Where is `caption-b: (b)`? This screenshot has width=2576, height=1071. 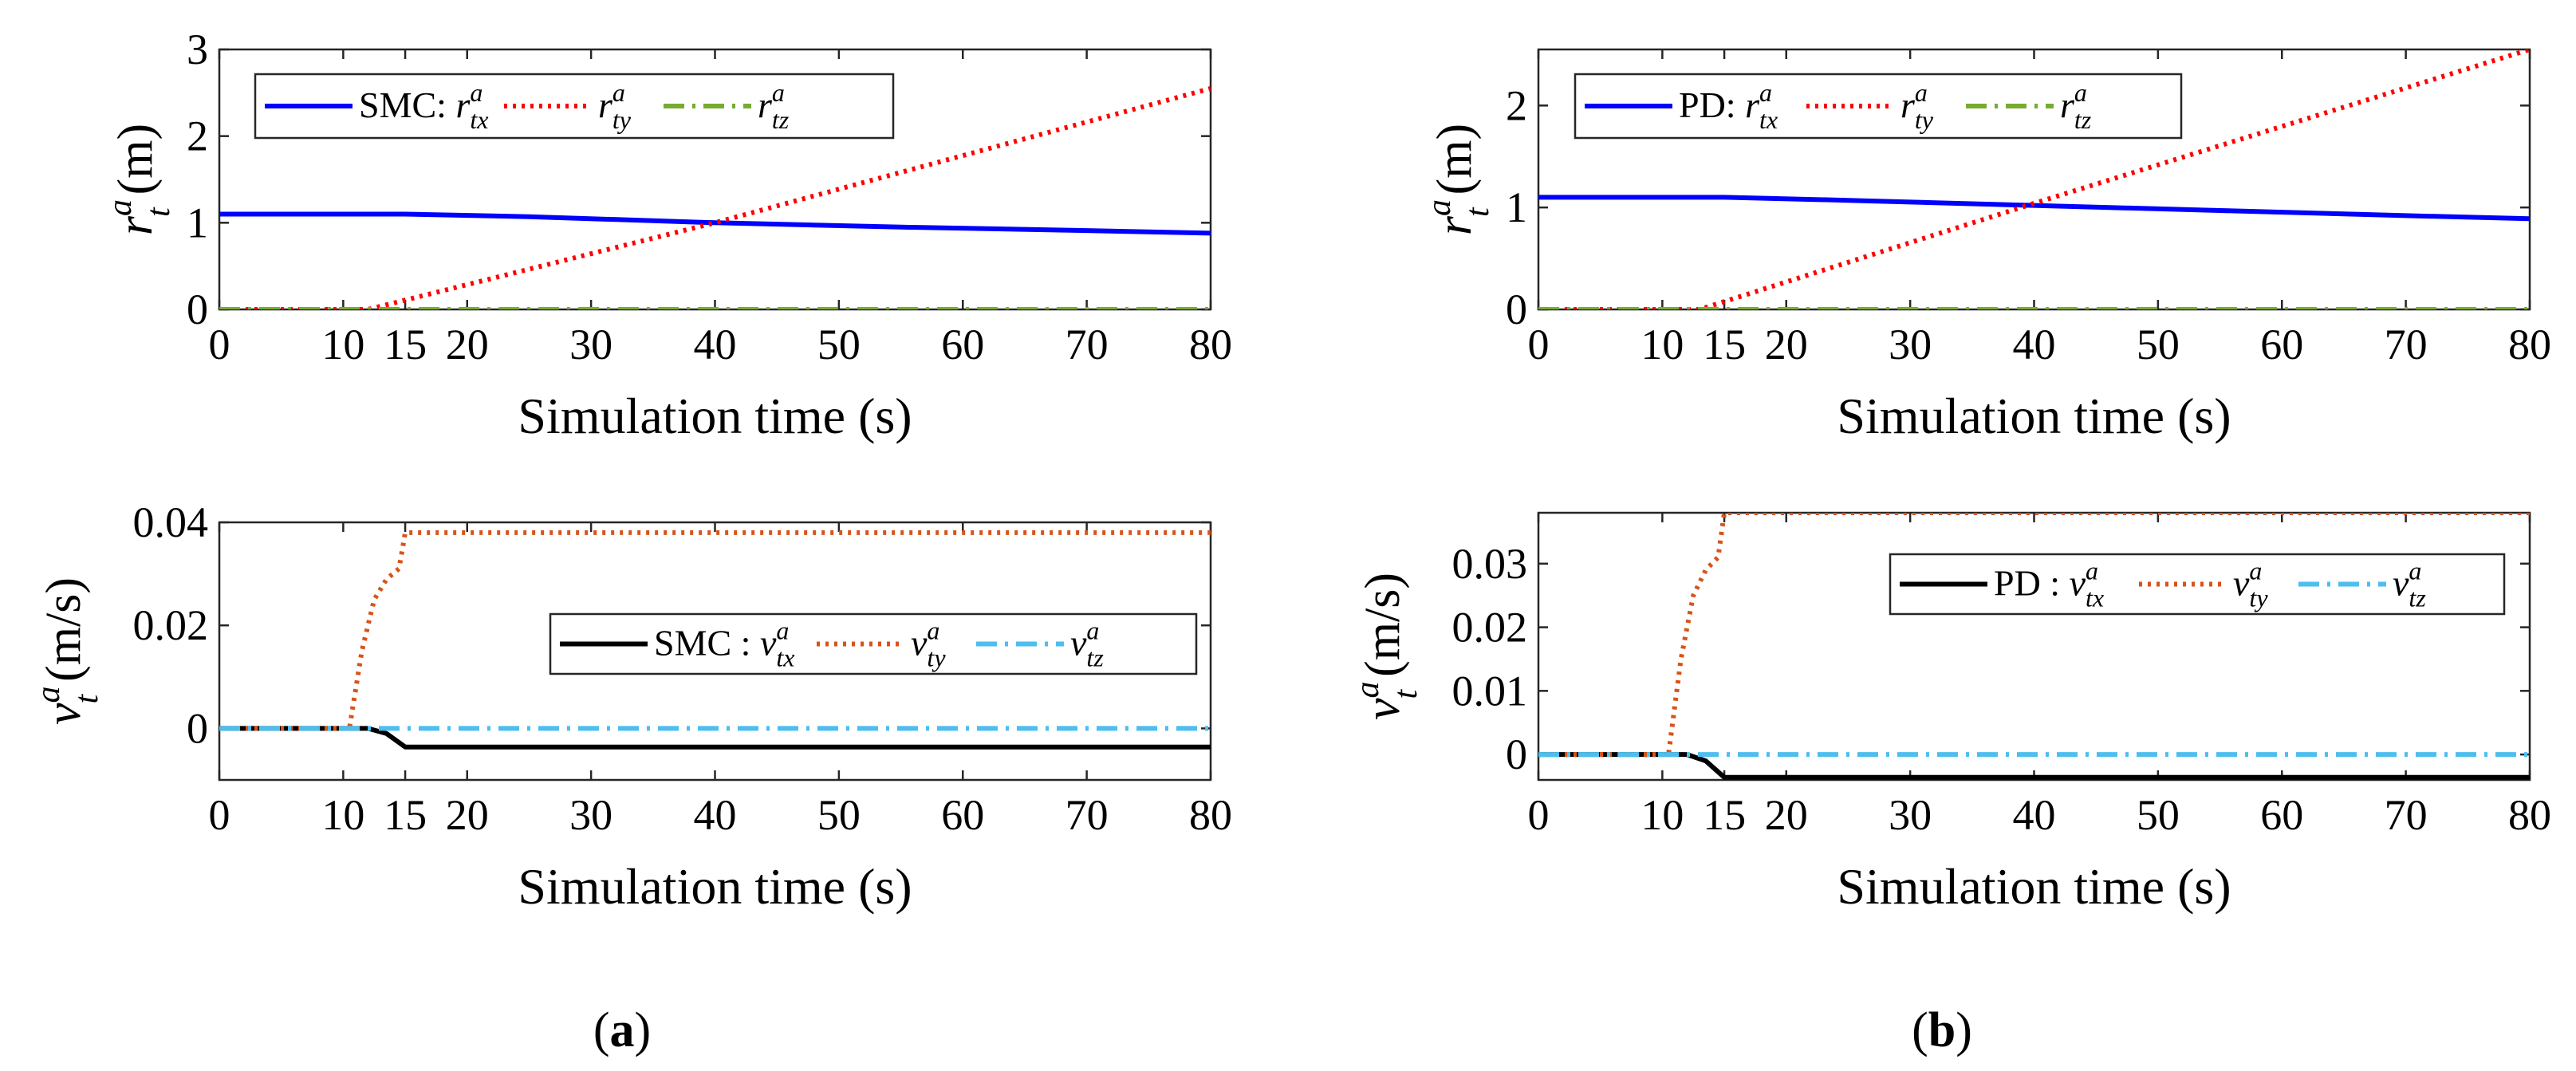 caption-b: (b) is located at coordinates (1942, 1030).